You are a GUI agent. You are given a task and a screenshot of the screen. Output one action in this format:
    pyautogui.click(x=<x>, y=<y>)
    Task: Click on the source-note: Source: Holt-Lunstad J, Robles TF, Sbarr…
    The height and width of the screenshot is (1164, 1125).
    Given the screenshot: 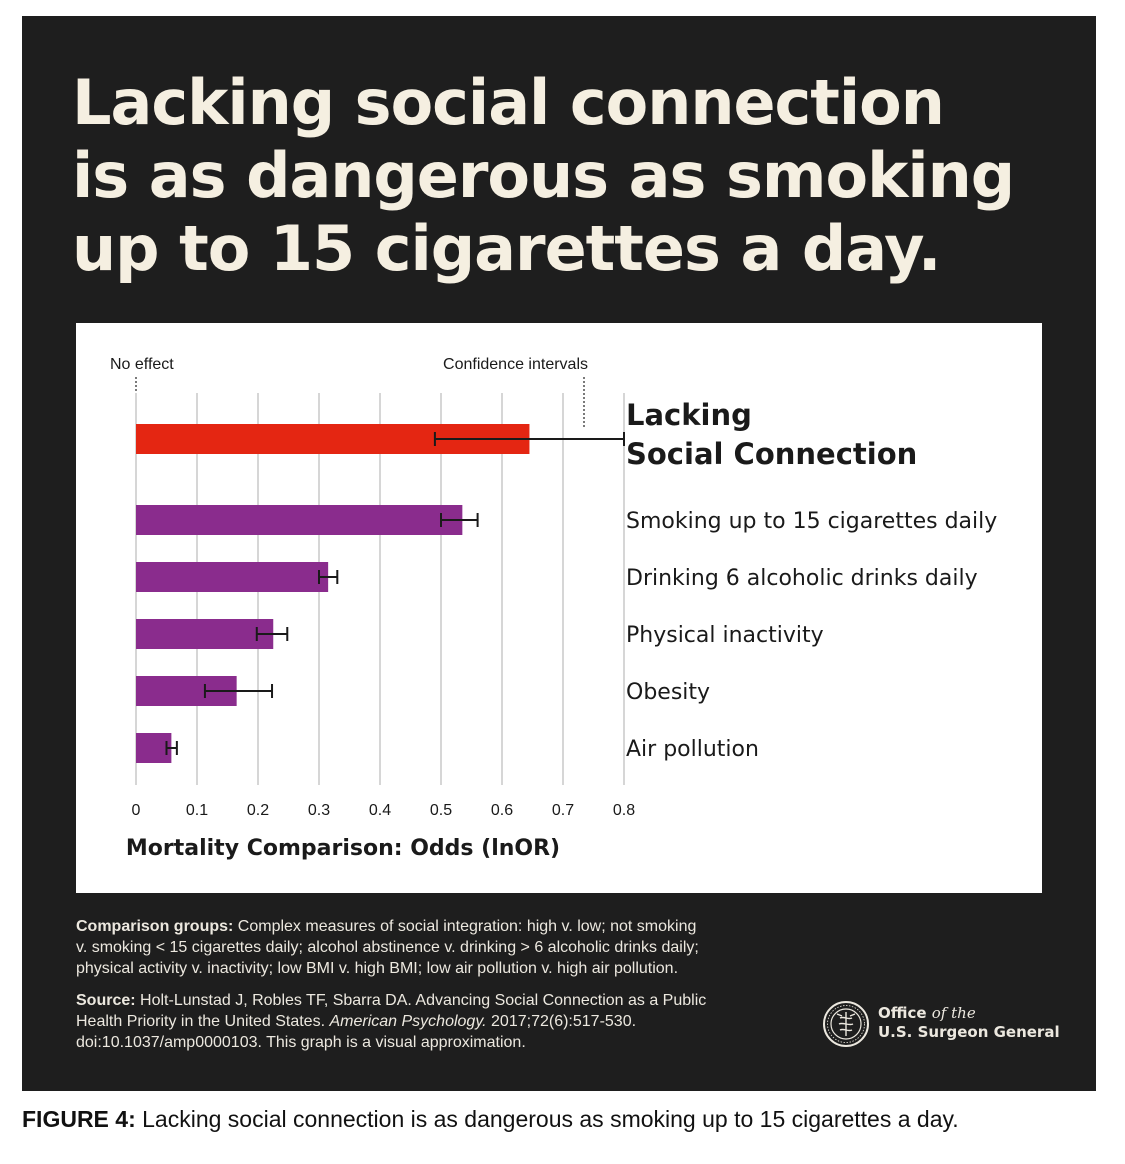 What is the action you would take?
    pyautogui.click(x=436, y=1021)
    